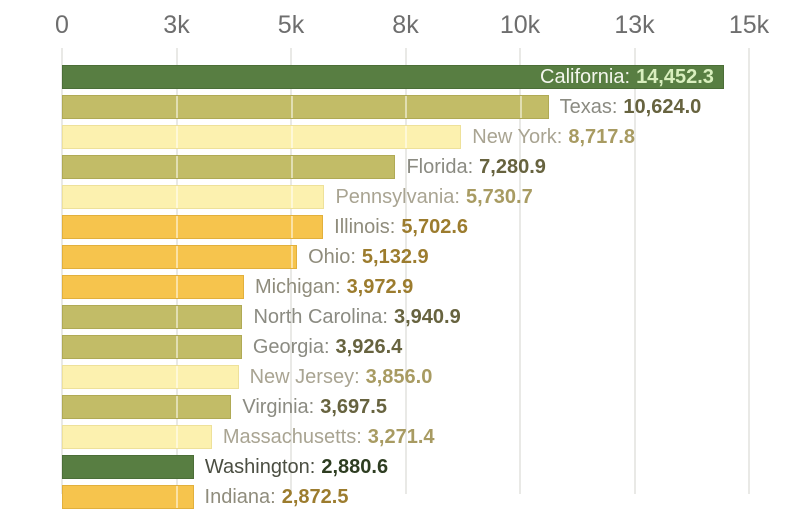  What do you see at coordinates (150, 377) in the screenshot?
I see `bar-new-jersey` at bounding box center [150, 377].